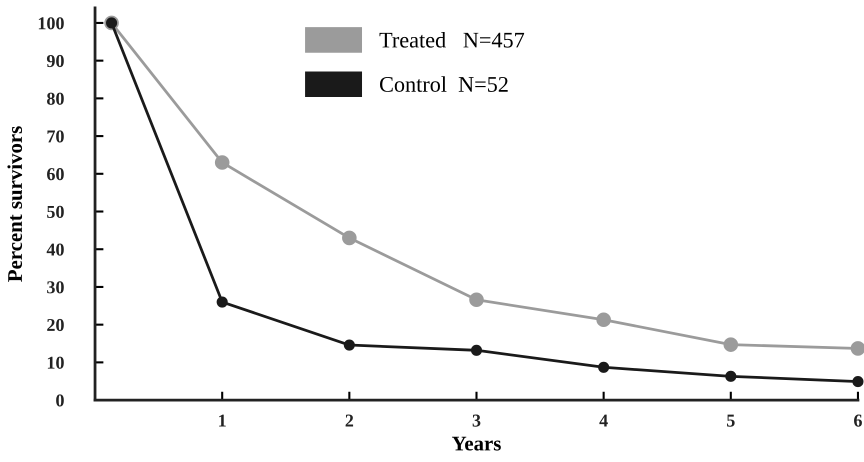 The image size is (864, 462). What do you see at coordinates (55, 212) in the screenshot?
I see `y-tick-label: 50` at bounding box center [55, 212].